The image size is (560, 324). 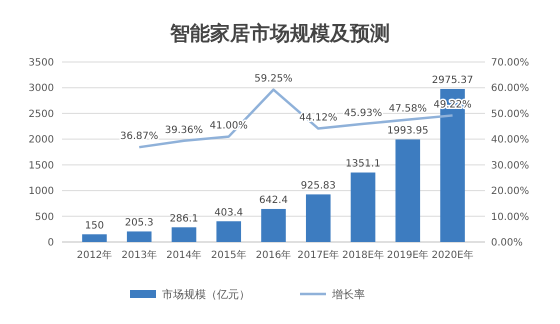 I want to click on x-tick-label: 2019E年, so click(x=407, y=255).